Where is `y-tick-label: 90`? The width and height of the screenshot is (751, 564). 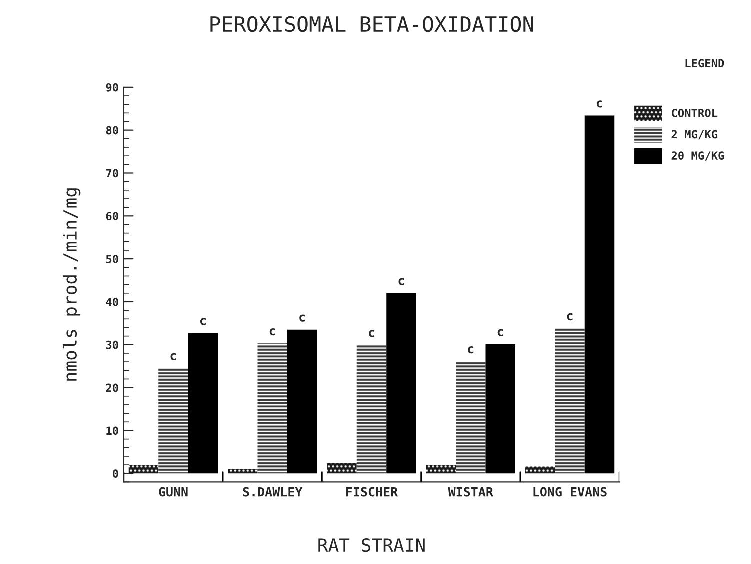 y-tick-label: 90 is located at coordinates (112, 87).